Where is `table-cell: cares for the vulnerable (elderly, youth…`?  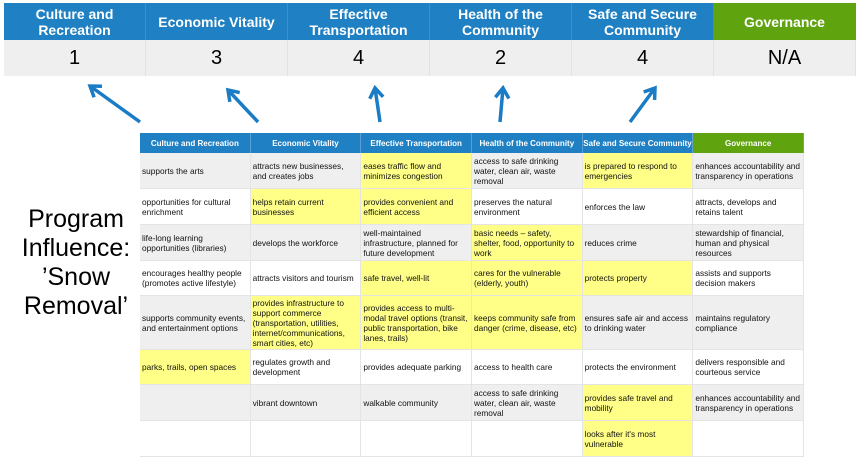
table-cell: cares for the vulnerable (elderly, youth… is located at coordinates (527, 278).